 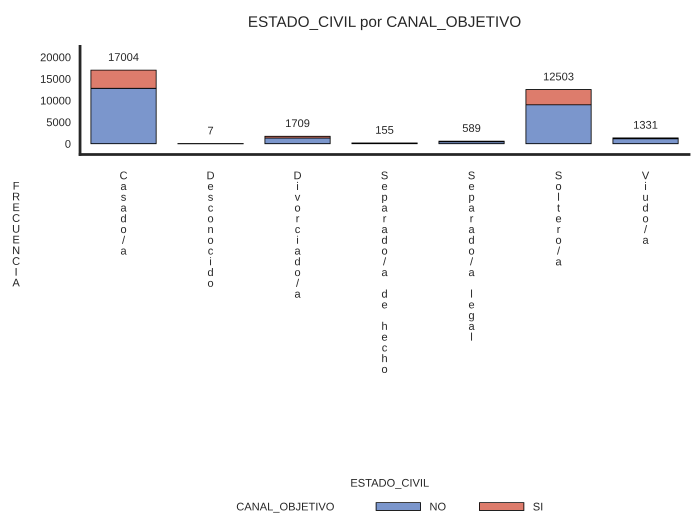 What do you see at coordinates (390, 483) in the screenshot?
I see `text: ESTADO_CIVIL` at bounding box center [390, 483].